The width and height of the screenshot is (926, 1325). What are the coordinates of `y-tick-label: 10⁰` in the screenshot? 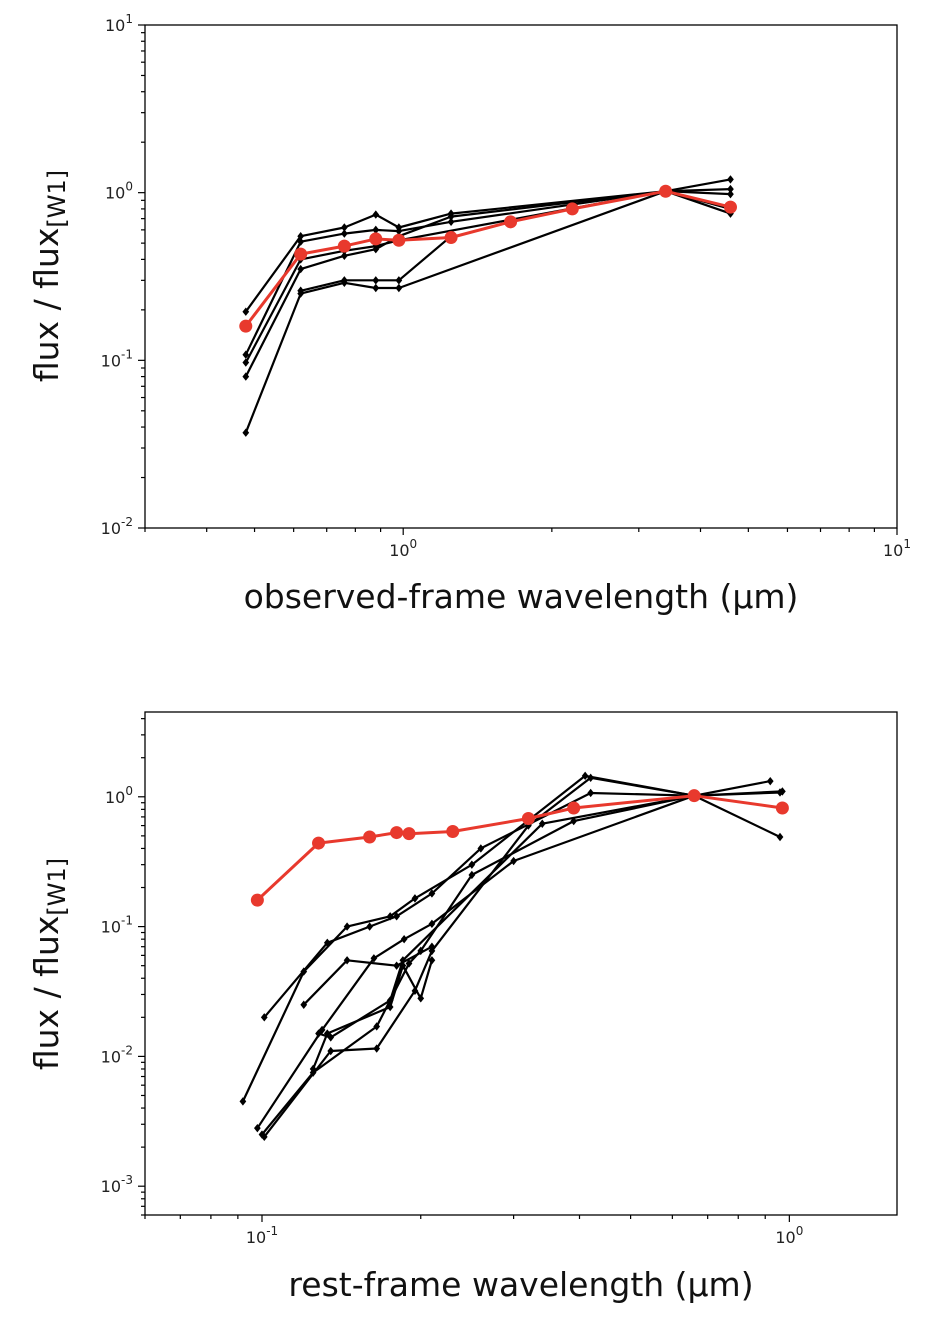 It's located at (119, 191).